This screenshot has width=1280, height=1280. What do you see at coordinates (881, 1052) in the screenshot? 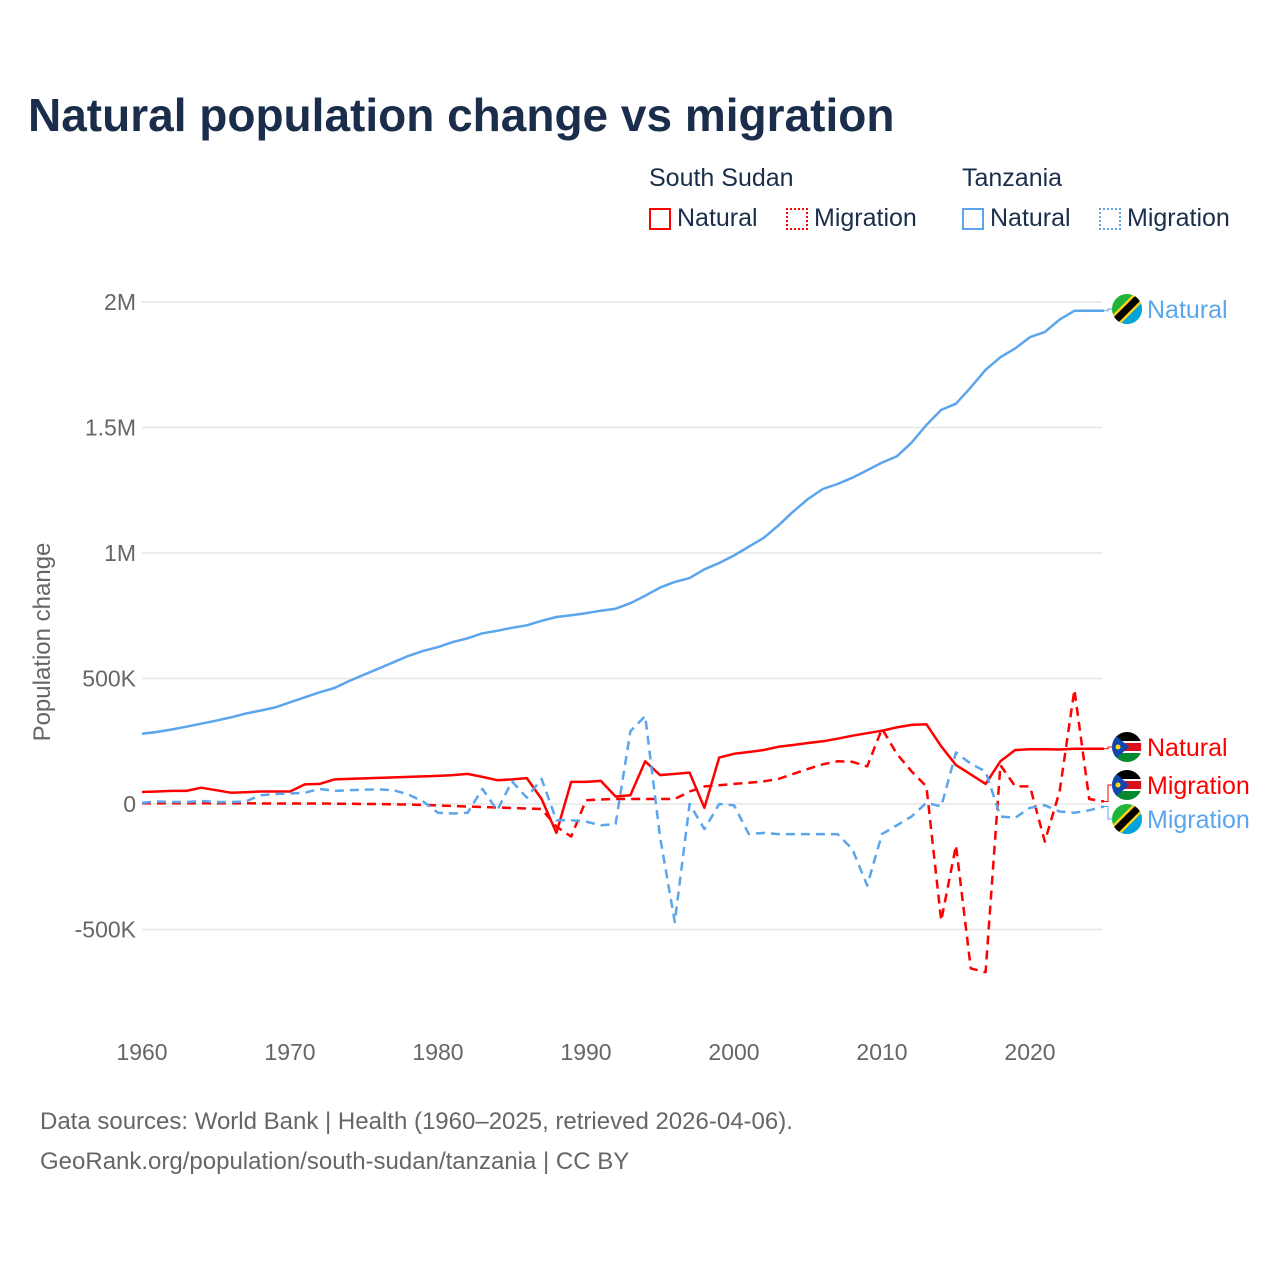
I see `x-tick-label: 2010` at bounding box center [881, 1052].